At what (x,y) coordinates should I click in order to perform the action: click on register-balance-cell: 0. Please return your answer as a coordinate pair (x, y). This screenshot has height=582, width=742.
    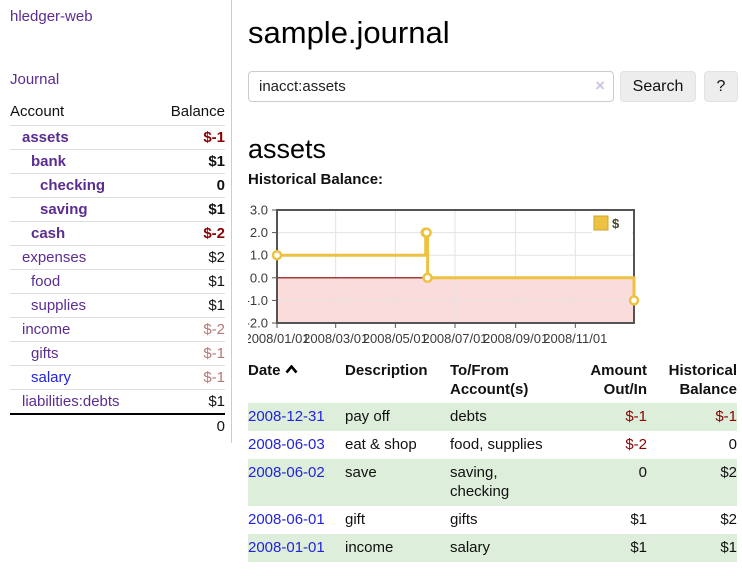
    Looking at the image, I should click on (732, 444).